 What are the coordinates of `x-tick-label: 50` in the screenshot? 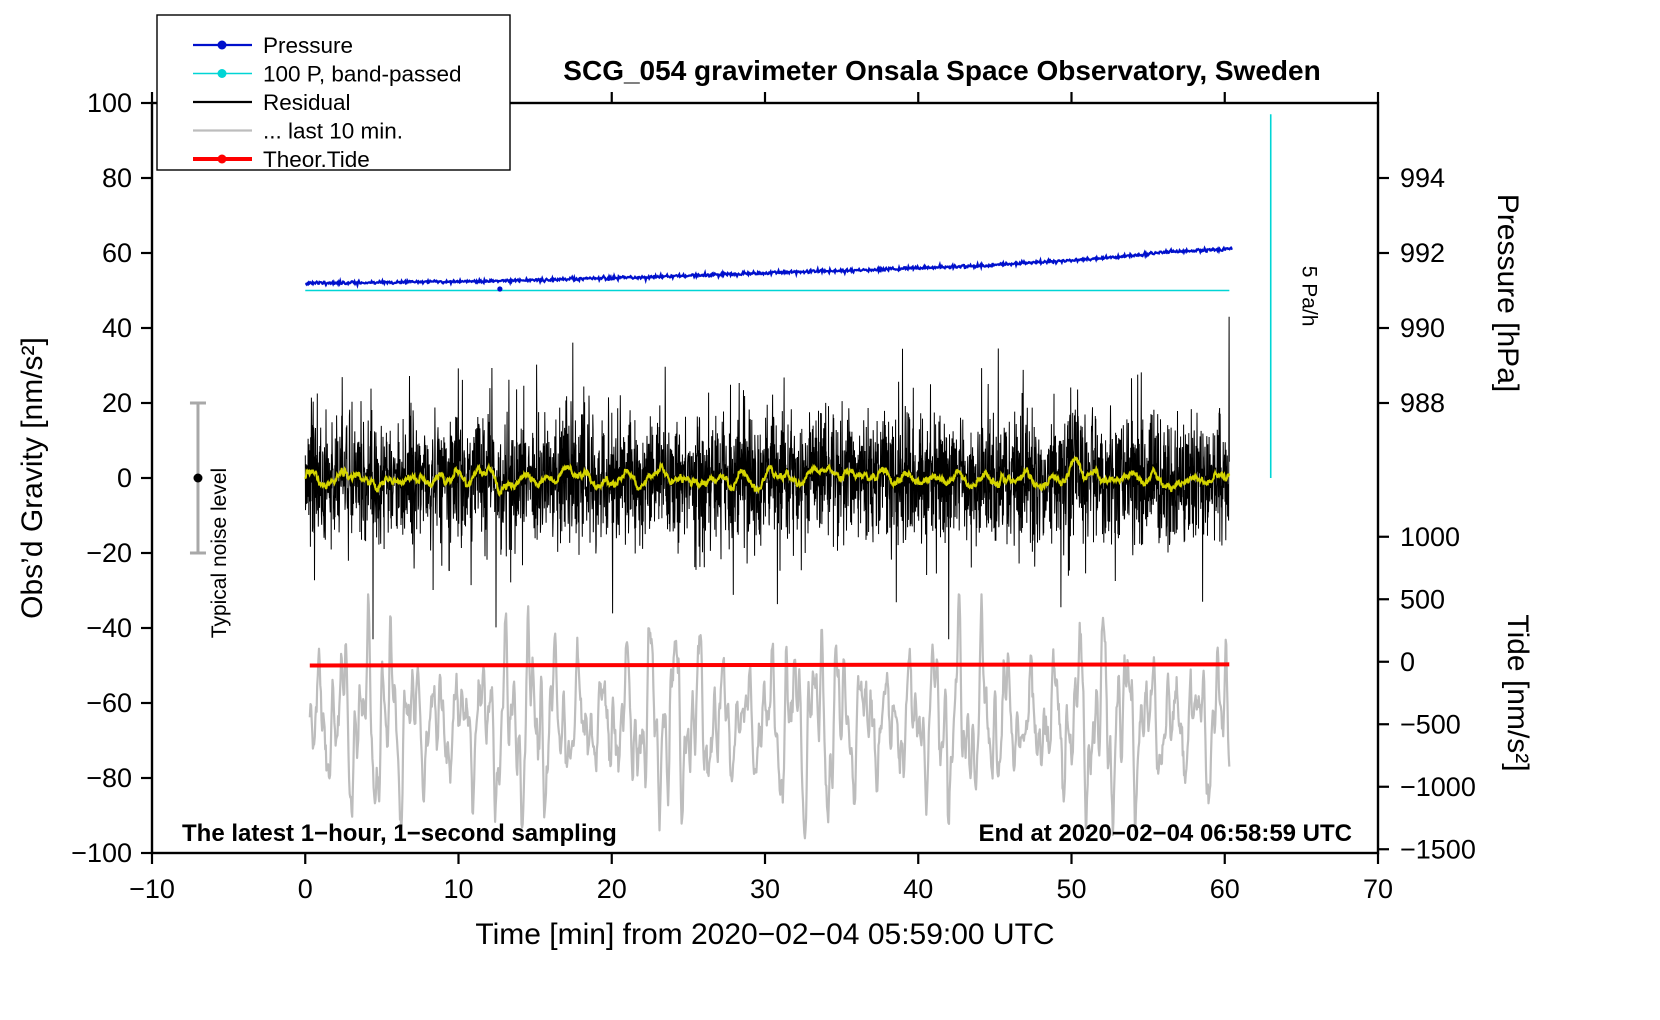 It's located at (1071, 889).